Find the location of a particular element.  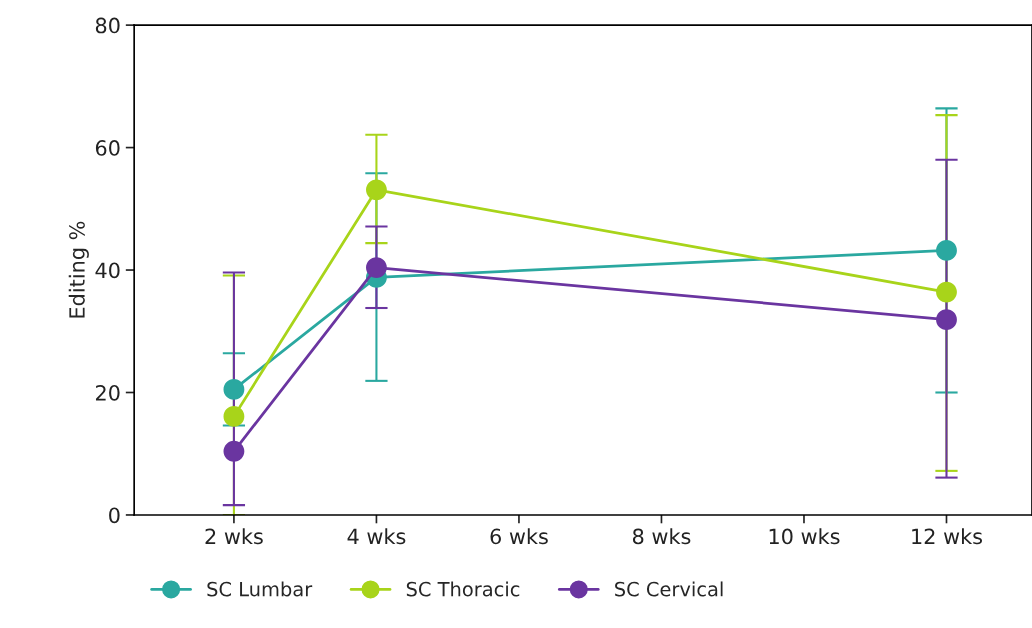

x-tick-label: 4 wks is located at coordinates (376, 536).